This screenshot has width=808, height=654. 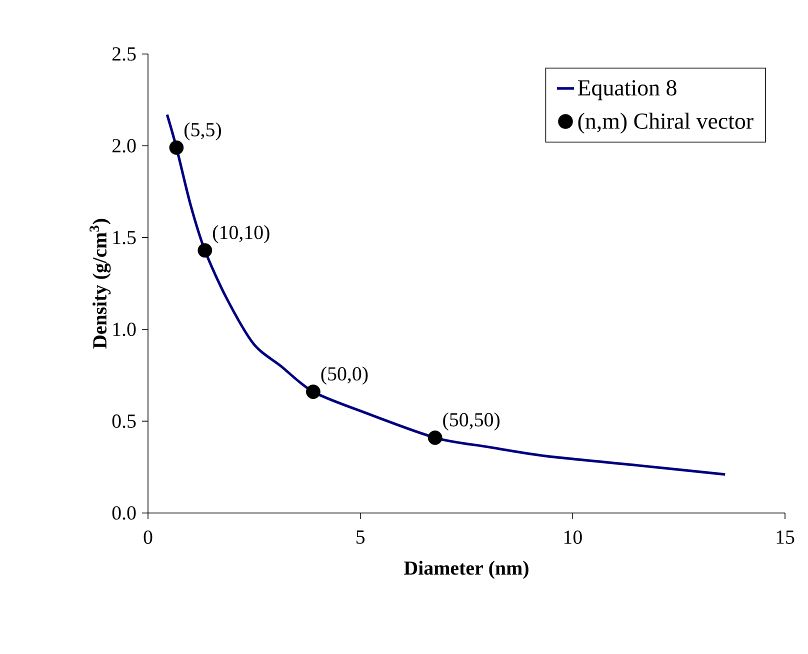 What do you see at coordinates (360, 537) in the screenshot?
I see `x-tick-label: 5` at bounding box center [360, 537].